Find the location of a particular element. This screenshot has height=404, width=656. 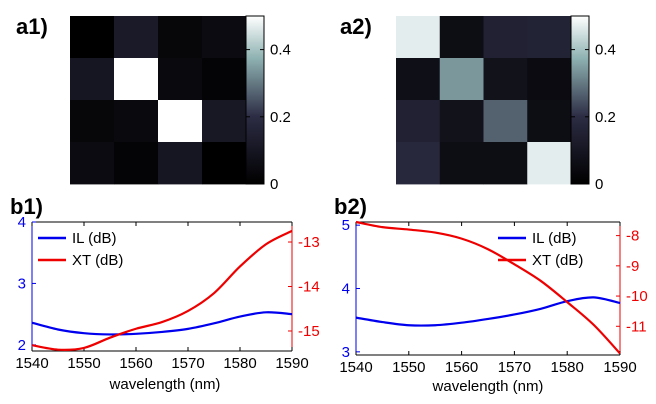

y-right-tick-label: -11 is located at coordinates (636, 326).